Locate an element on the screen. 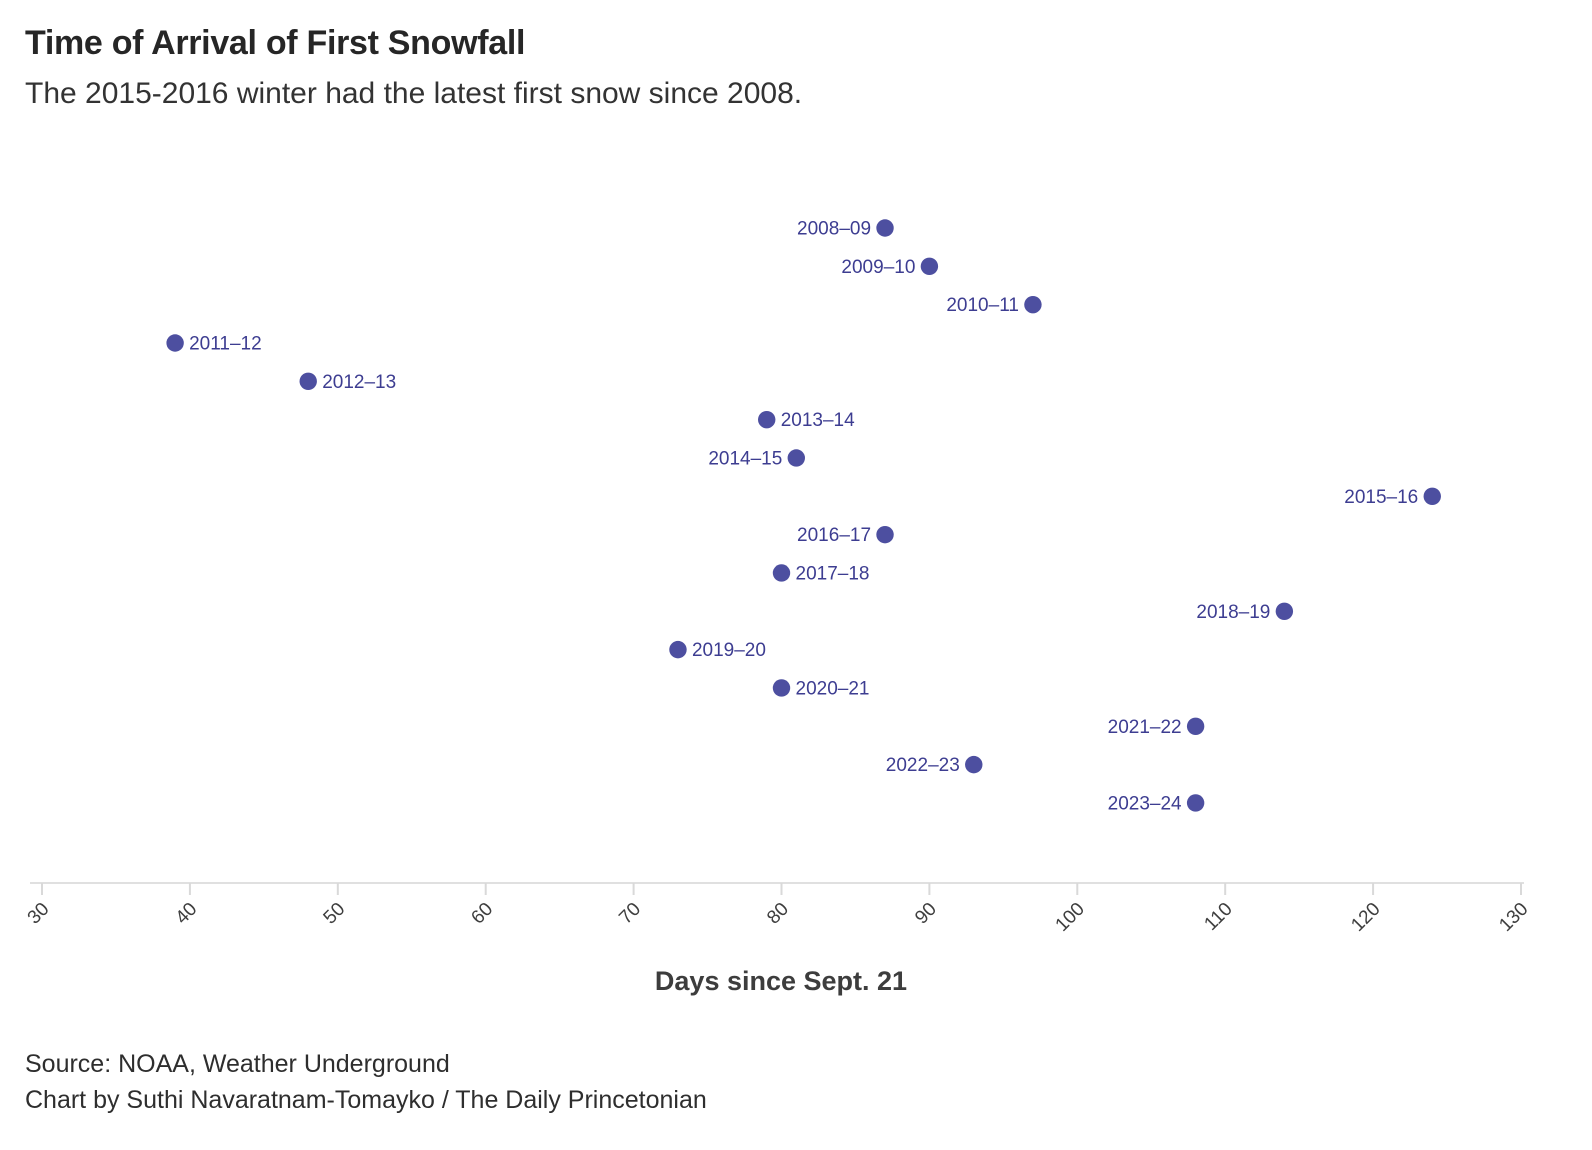  x-axis-tick-label: 110 is located at coordinates (1218, 917).